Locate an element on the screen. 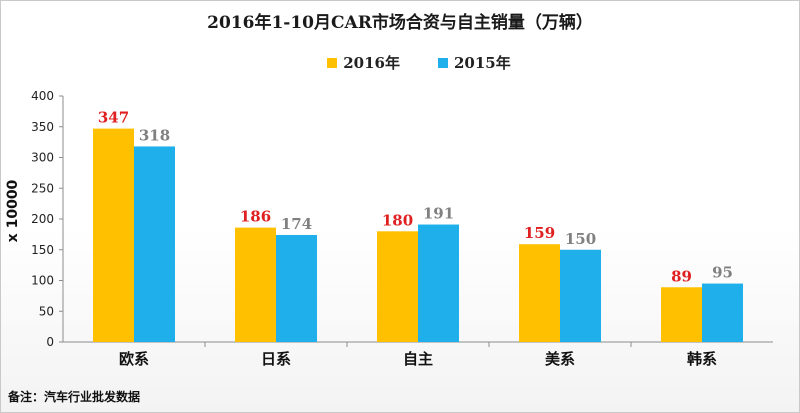 The image size is (800, 413). data-label-2015: 174 is located at coordinates (296, 224).